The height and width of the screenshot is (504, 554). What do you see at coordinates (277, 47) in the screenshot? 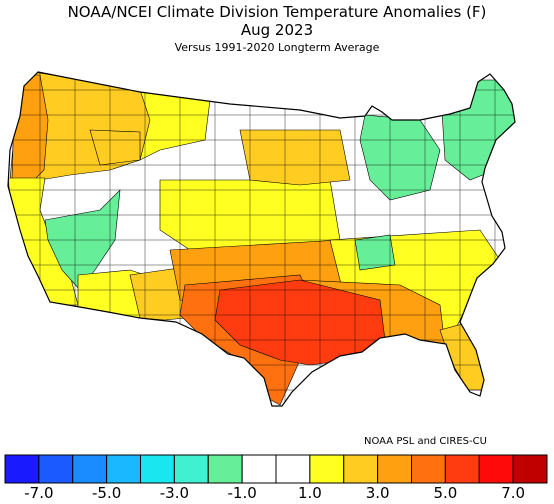
I see `map-subtitle: Versus 1991-2020 Longterm Average` at bounding box center [277, 47].